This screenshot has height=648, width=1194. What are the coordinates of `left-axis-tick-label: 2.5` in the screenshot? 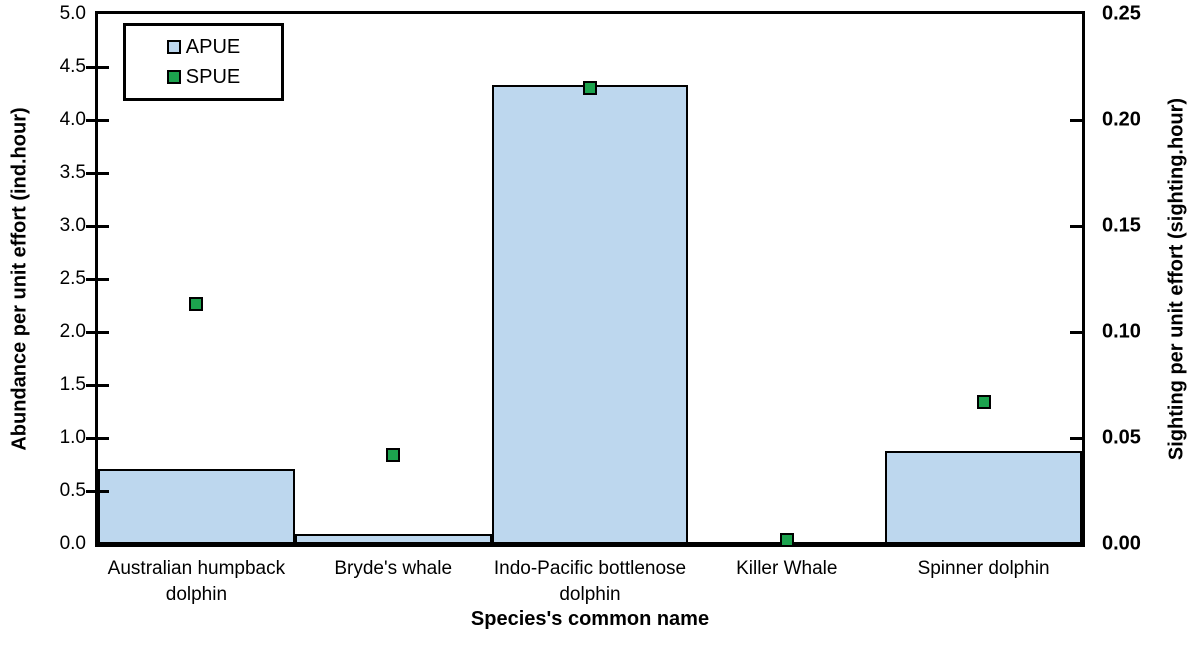 It's located at (72, 278).